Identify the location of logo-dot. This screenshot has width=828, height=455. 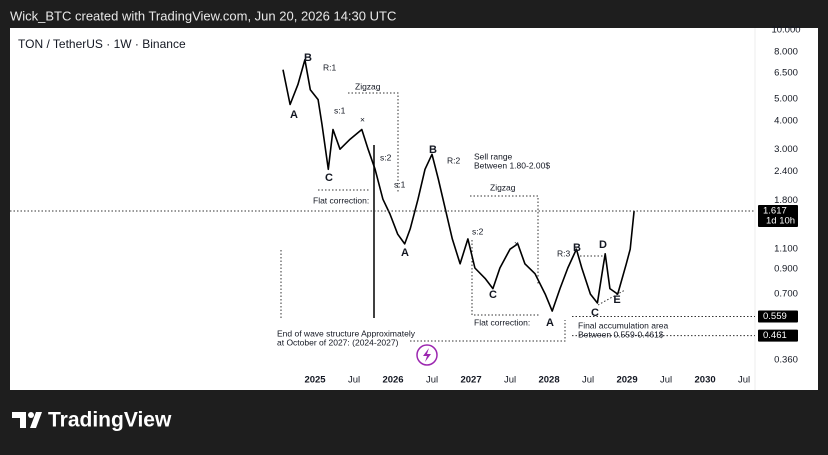
(31, 415).